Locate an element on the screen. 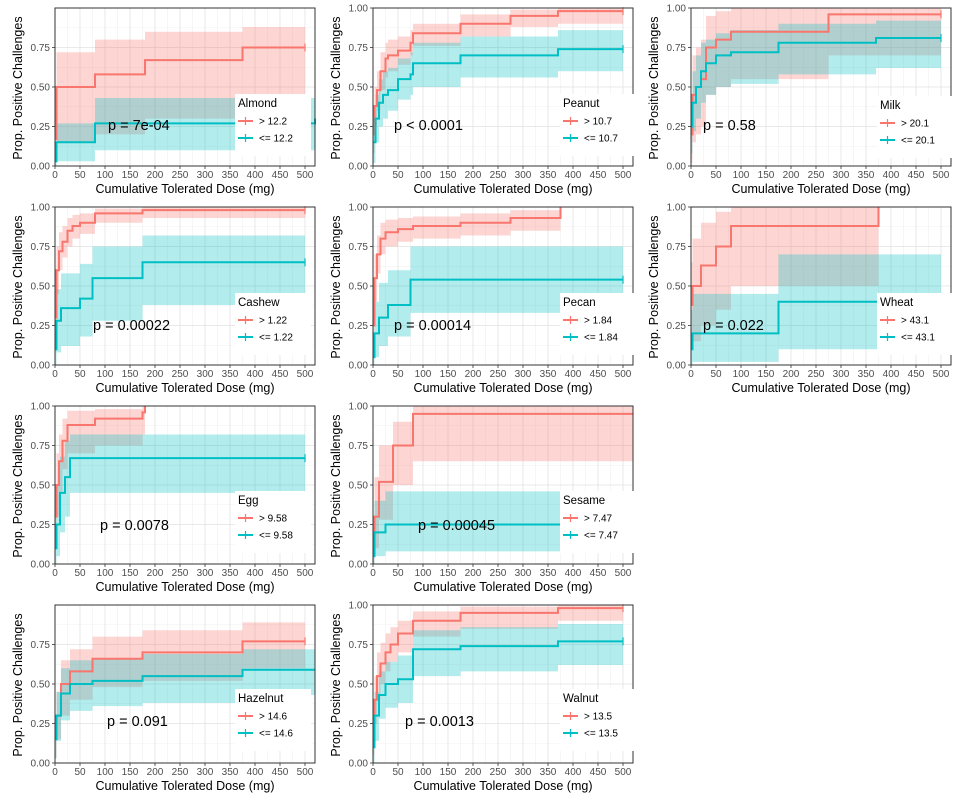 The image size is (957, 797). legend-milk: Milk> 20.1 <= 20.1 is located at coordinates (915, 127).